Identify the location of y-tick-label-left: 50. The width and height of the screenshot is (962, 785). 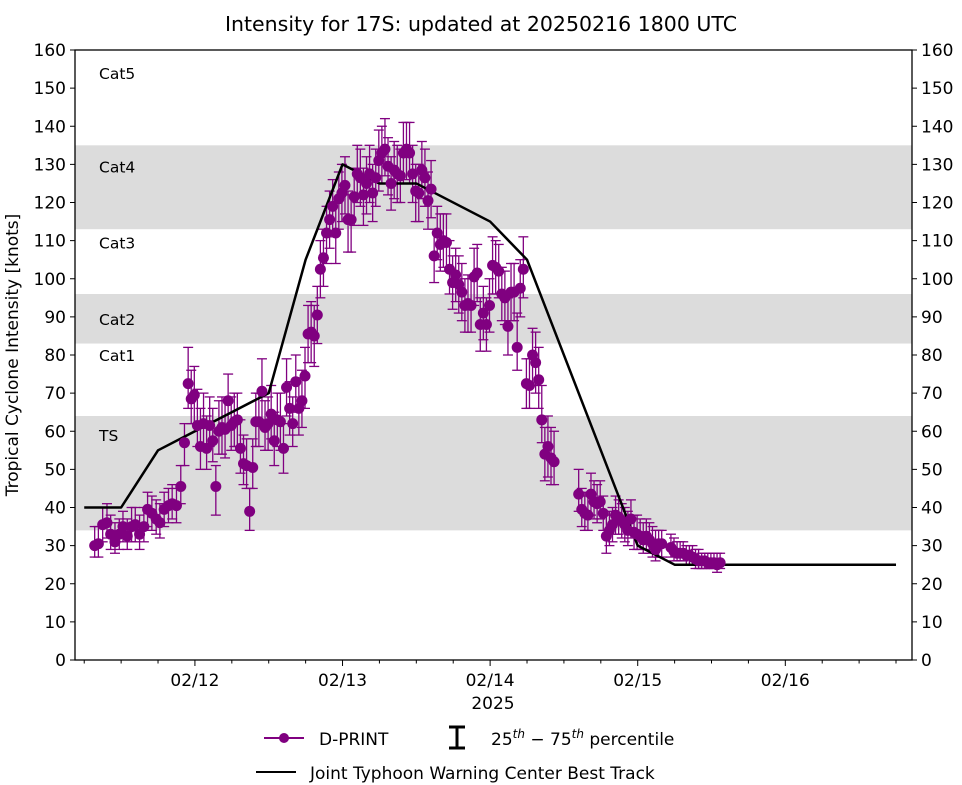
(55, 470).